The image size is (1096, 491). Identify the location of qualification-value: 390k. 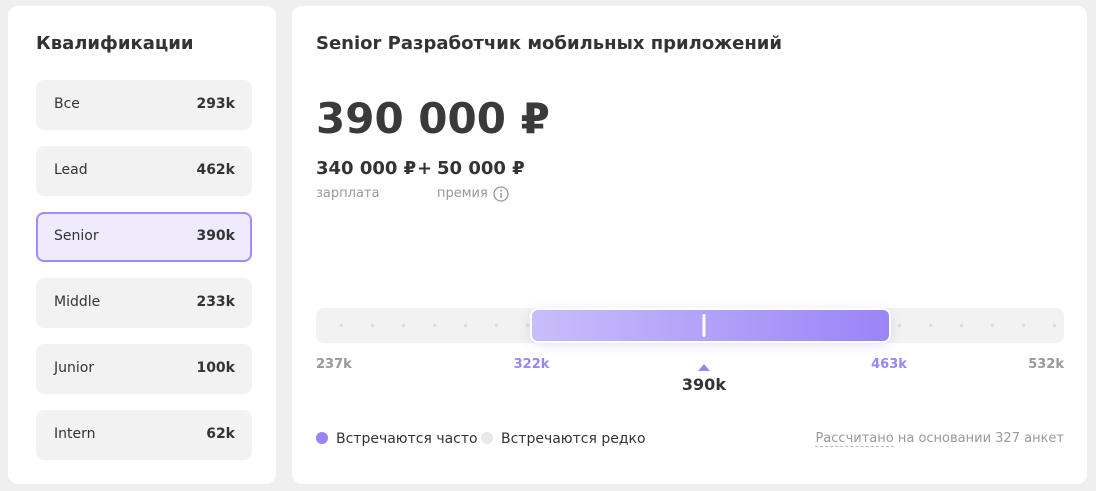
(215, 236).